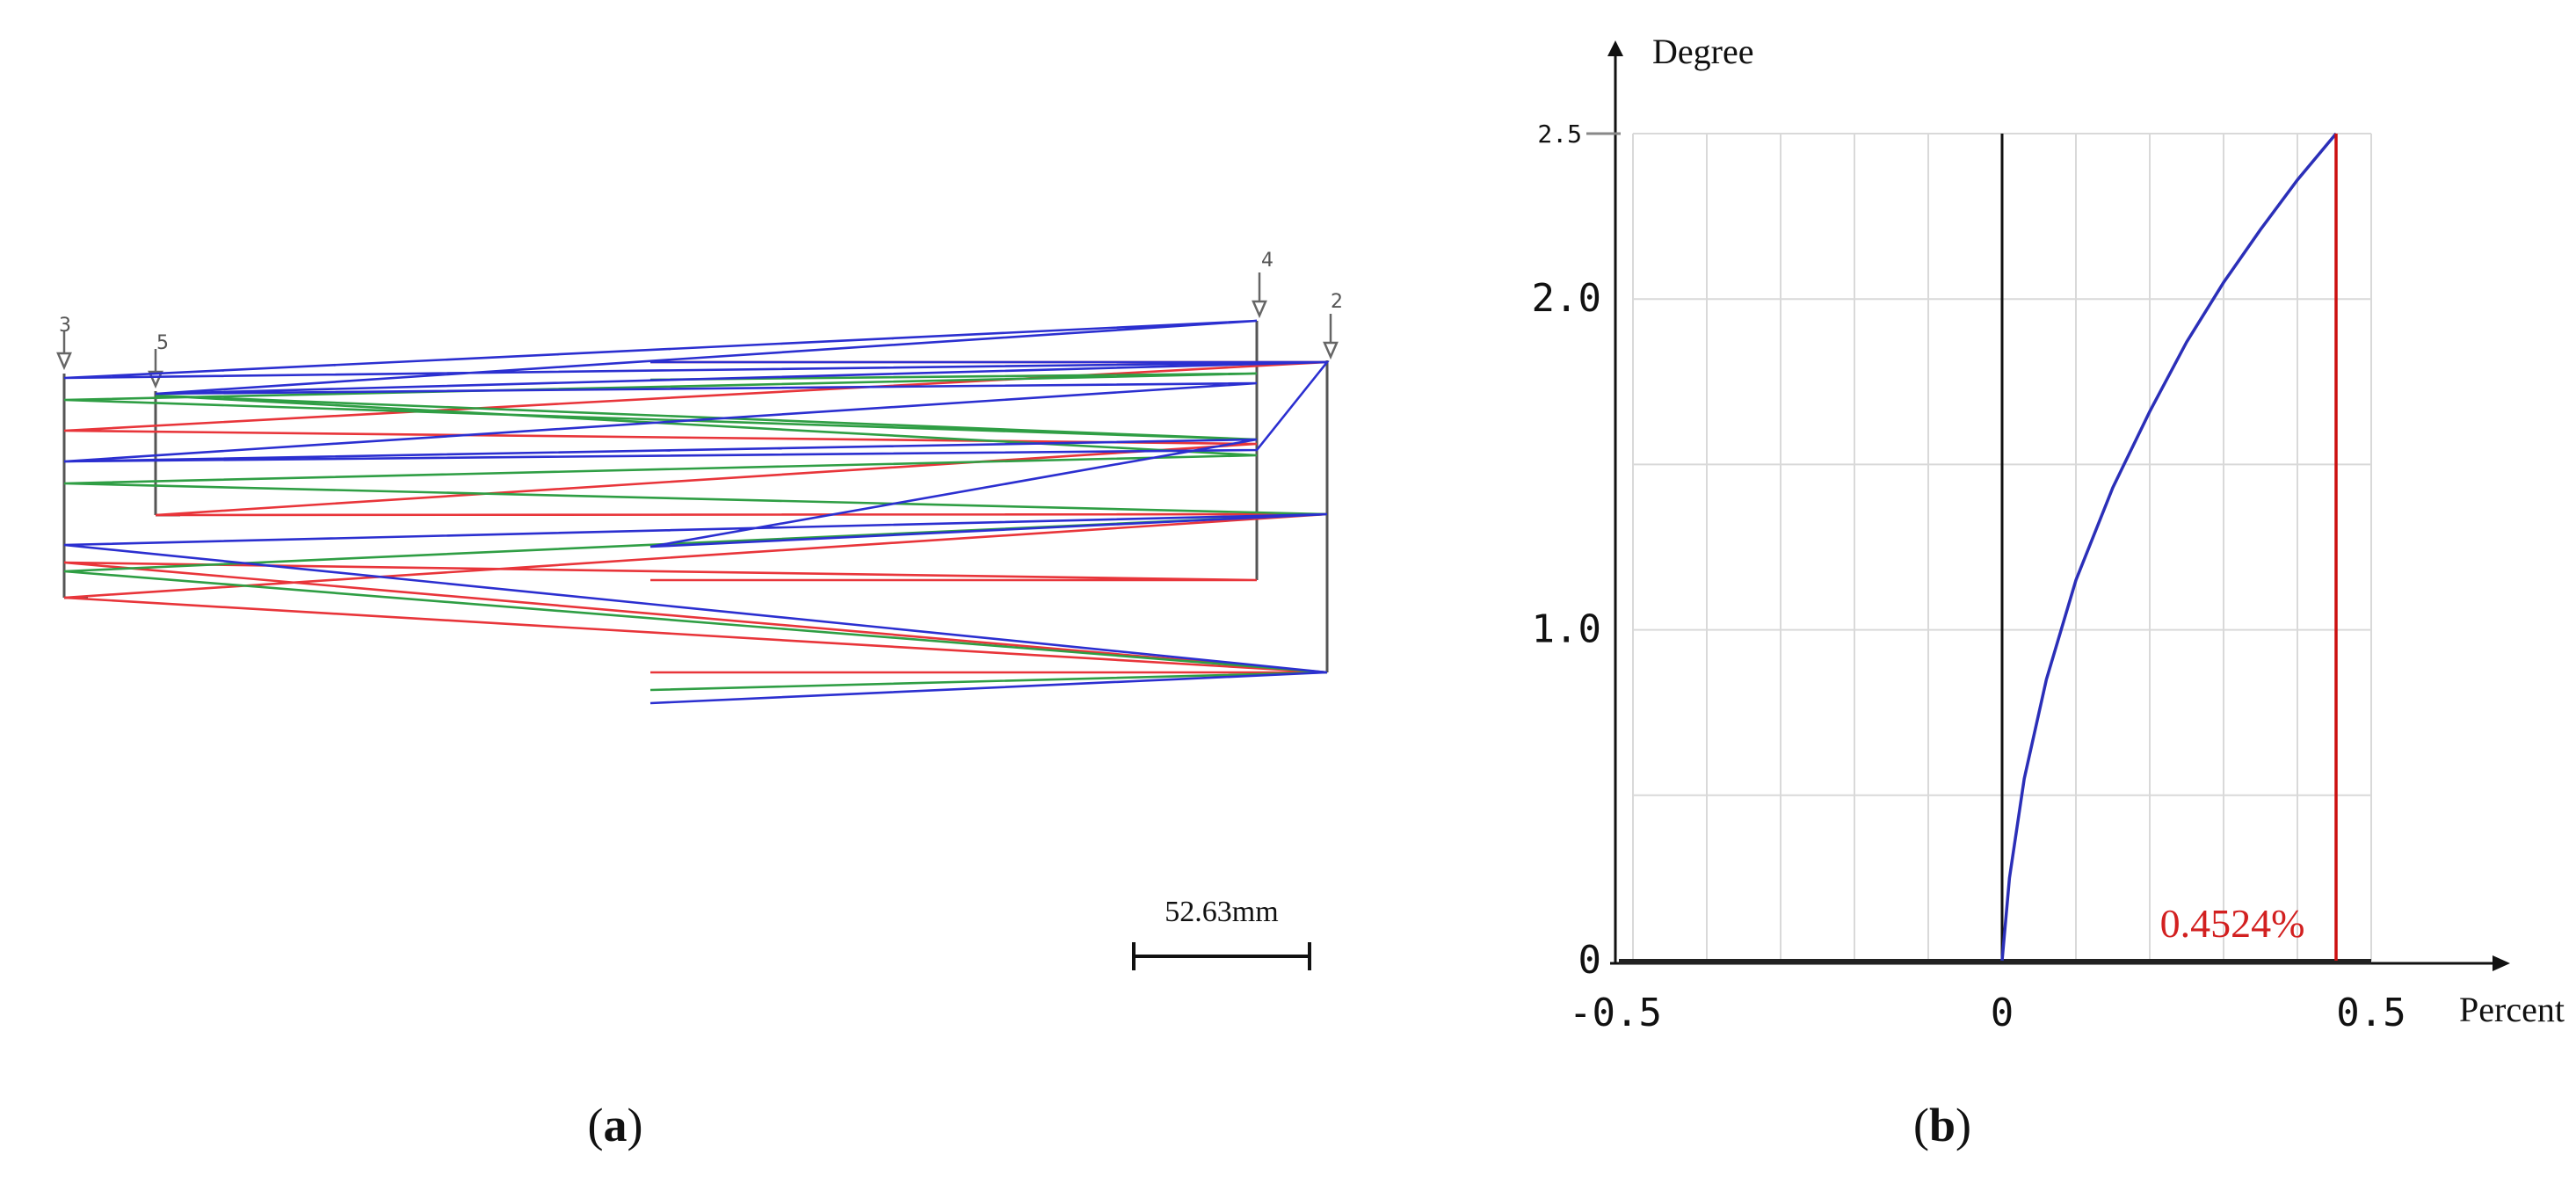 The width and height of the screenshot is (2576, 1198). What do you see at coordinates (596, 1125) in the screenshot?
I see `caption-a-open: (` at bounding box center [596, 1125].